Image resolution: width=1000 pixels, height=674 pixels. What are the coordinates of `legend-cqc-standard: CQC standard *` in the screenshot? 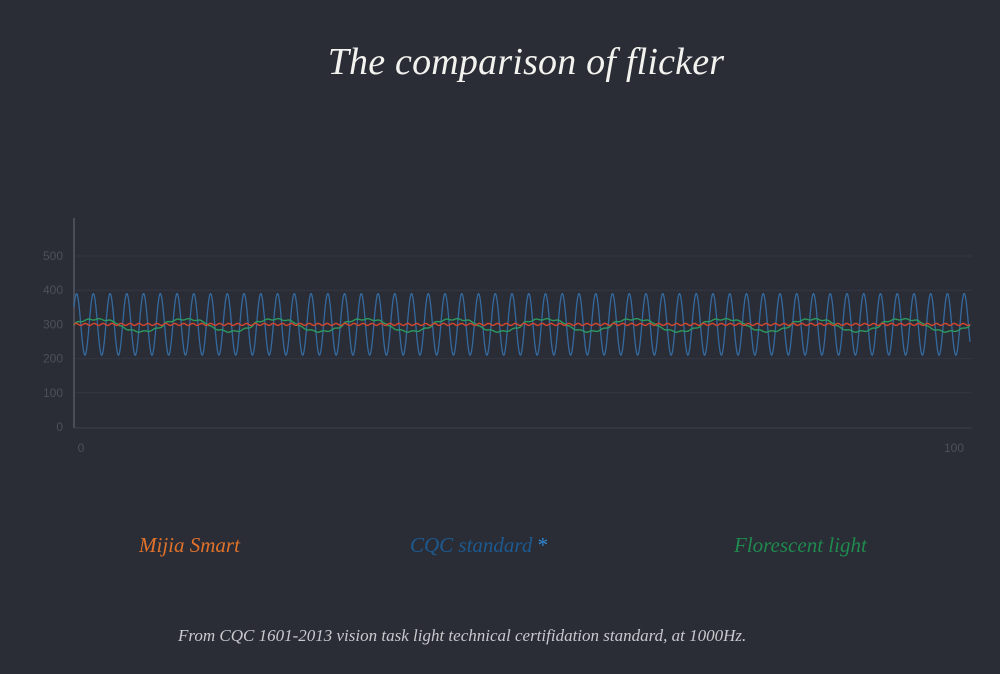 It's located at (479, 545).